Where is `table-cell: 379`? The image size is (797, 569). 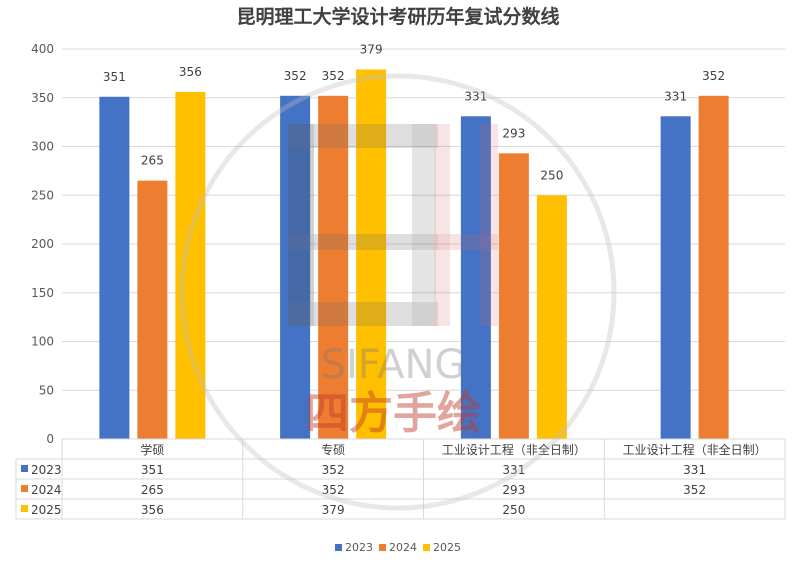 table-cell: 379 is located at coordinates (333, 510).